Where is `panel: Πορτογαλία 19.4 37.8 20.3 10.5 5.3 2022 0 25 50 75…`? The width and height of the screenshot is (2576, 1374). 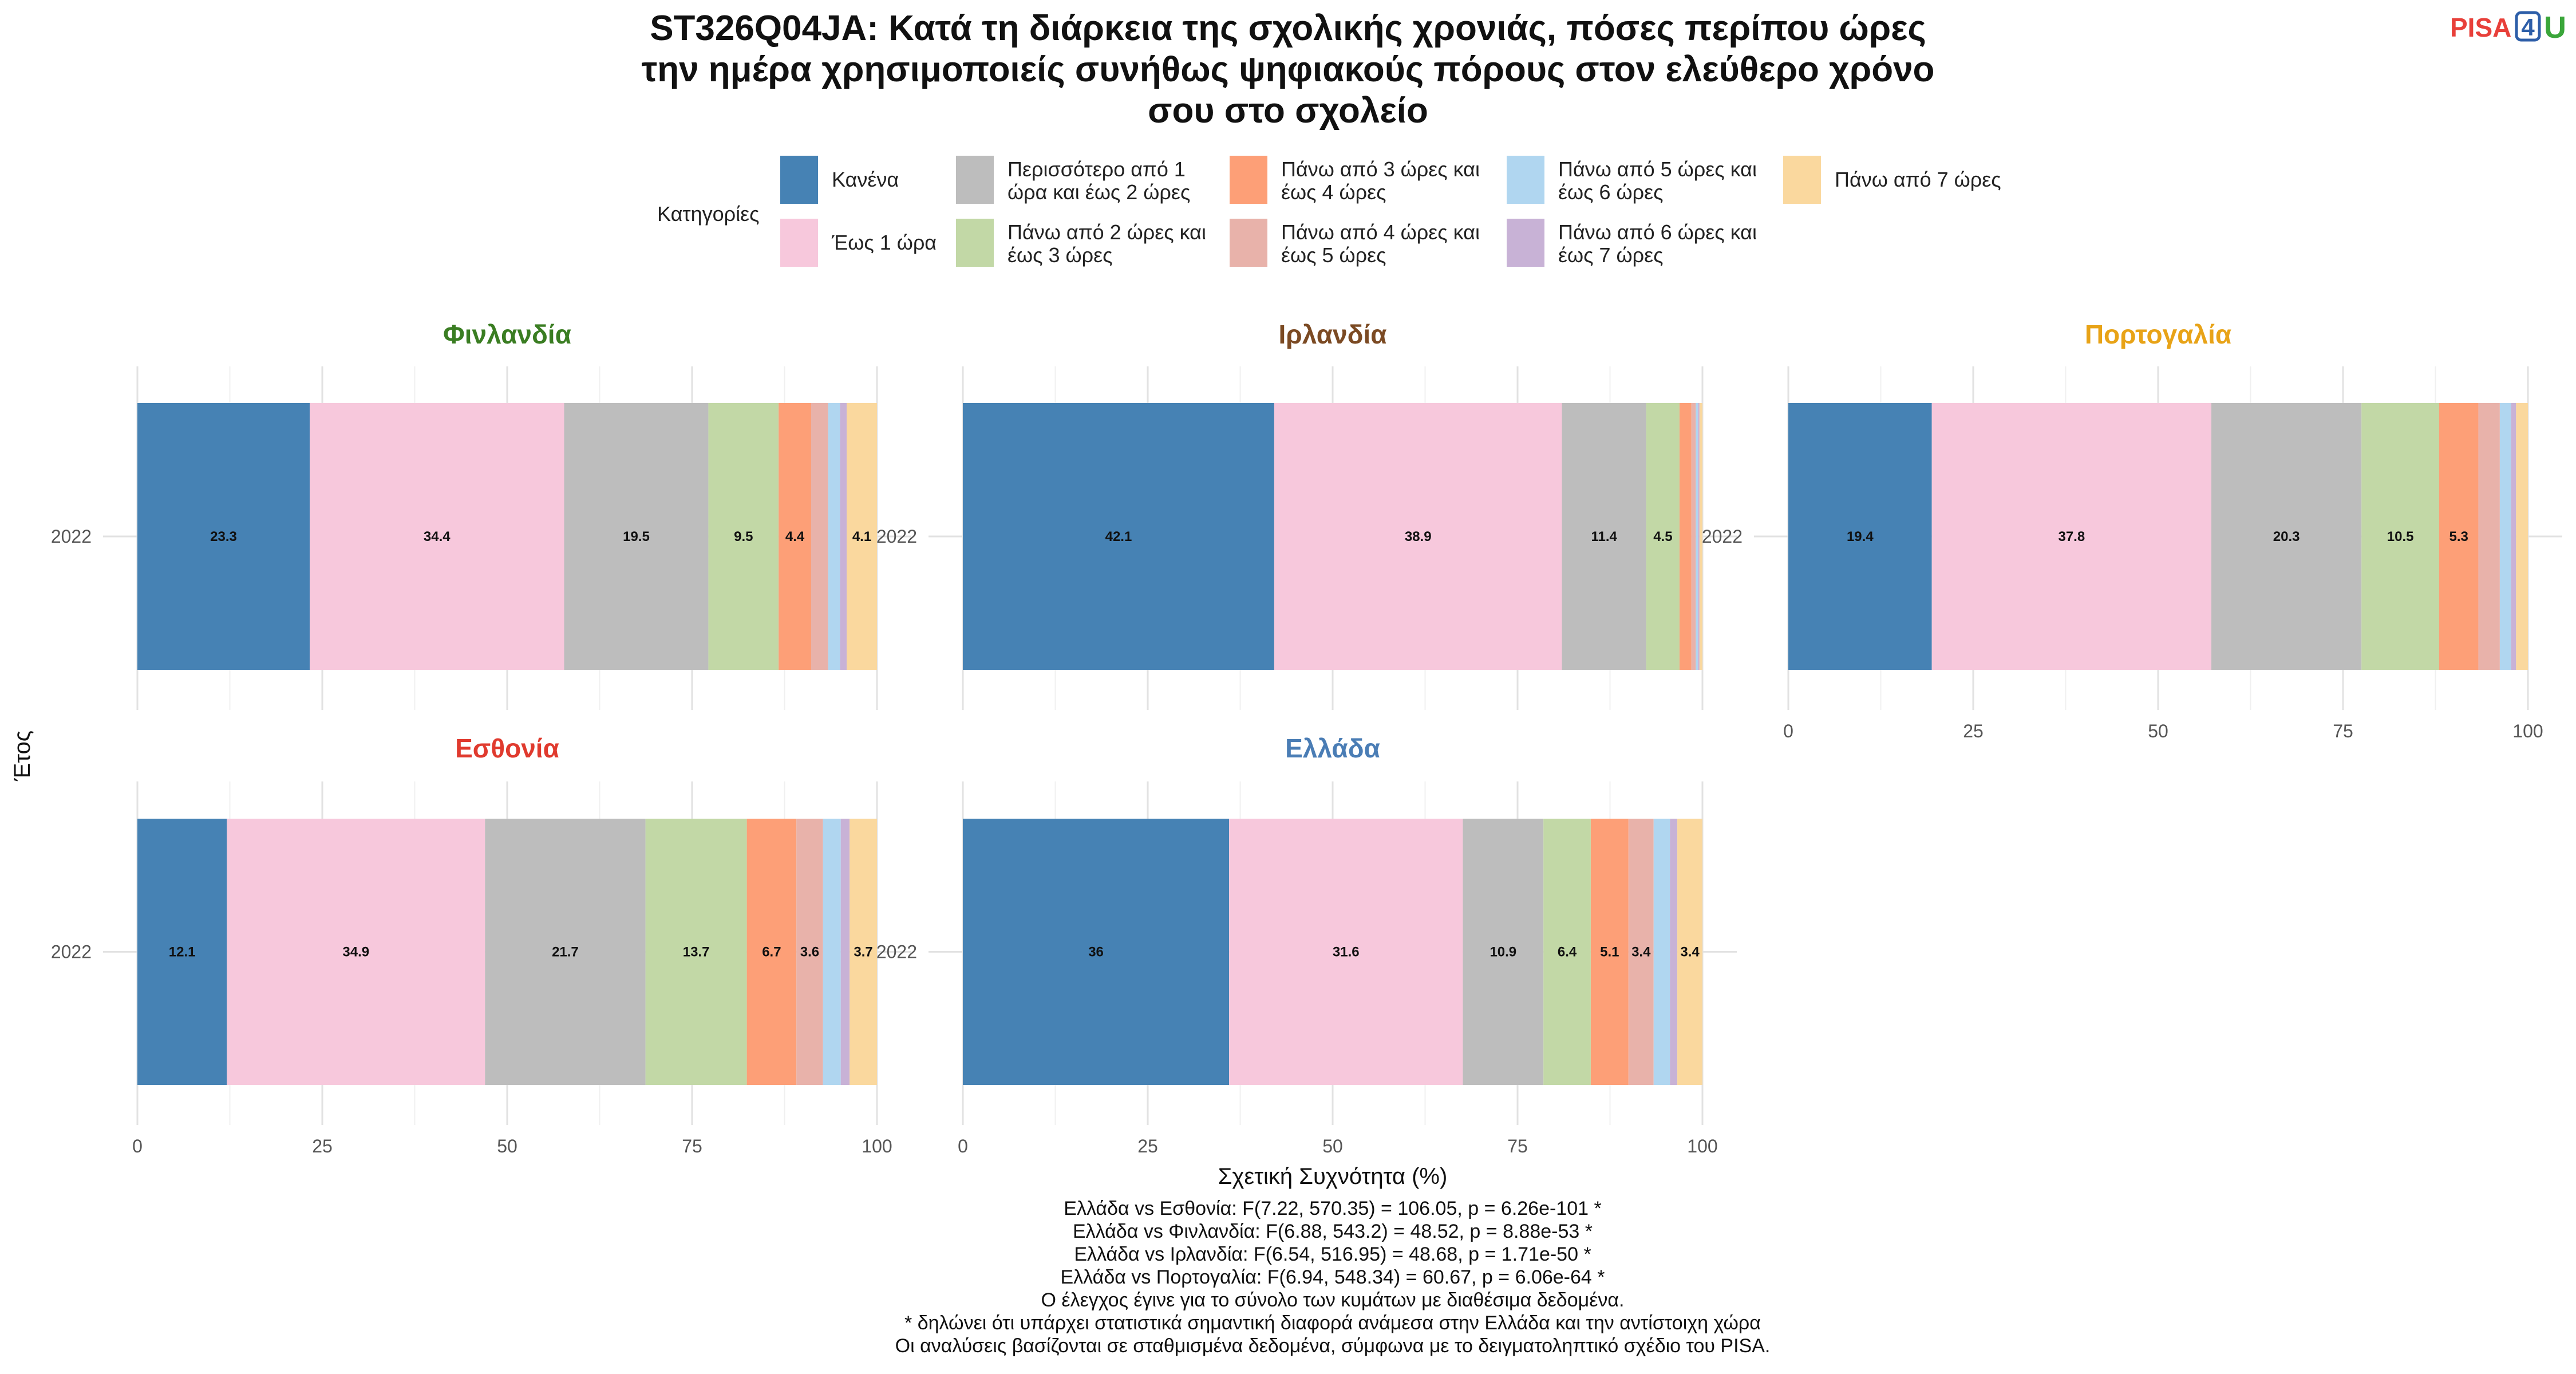 panel: Πορτογαλία 19.4 37.8 20.3 10.5 5.3 2022 0 25 50 75… is located at coordinates (2132, 530).